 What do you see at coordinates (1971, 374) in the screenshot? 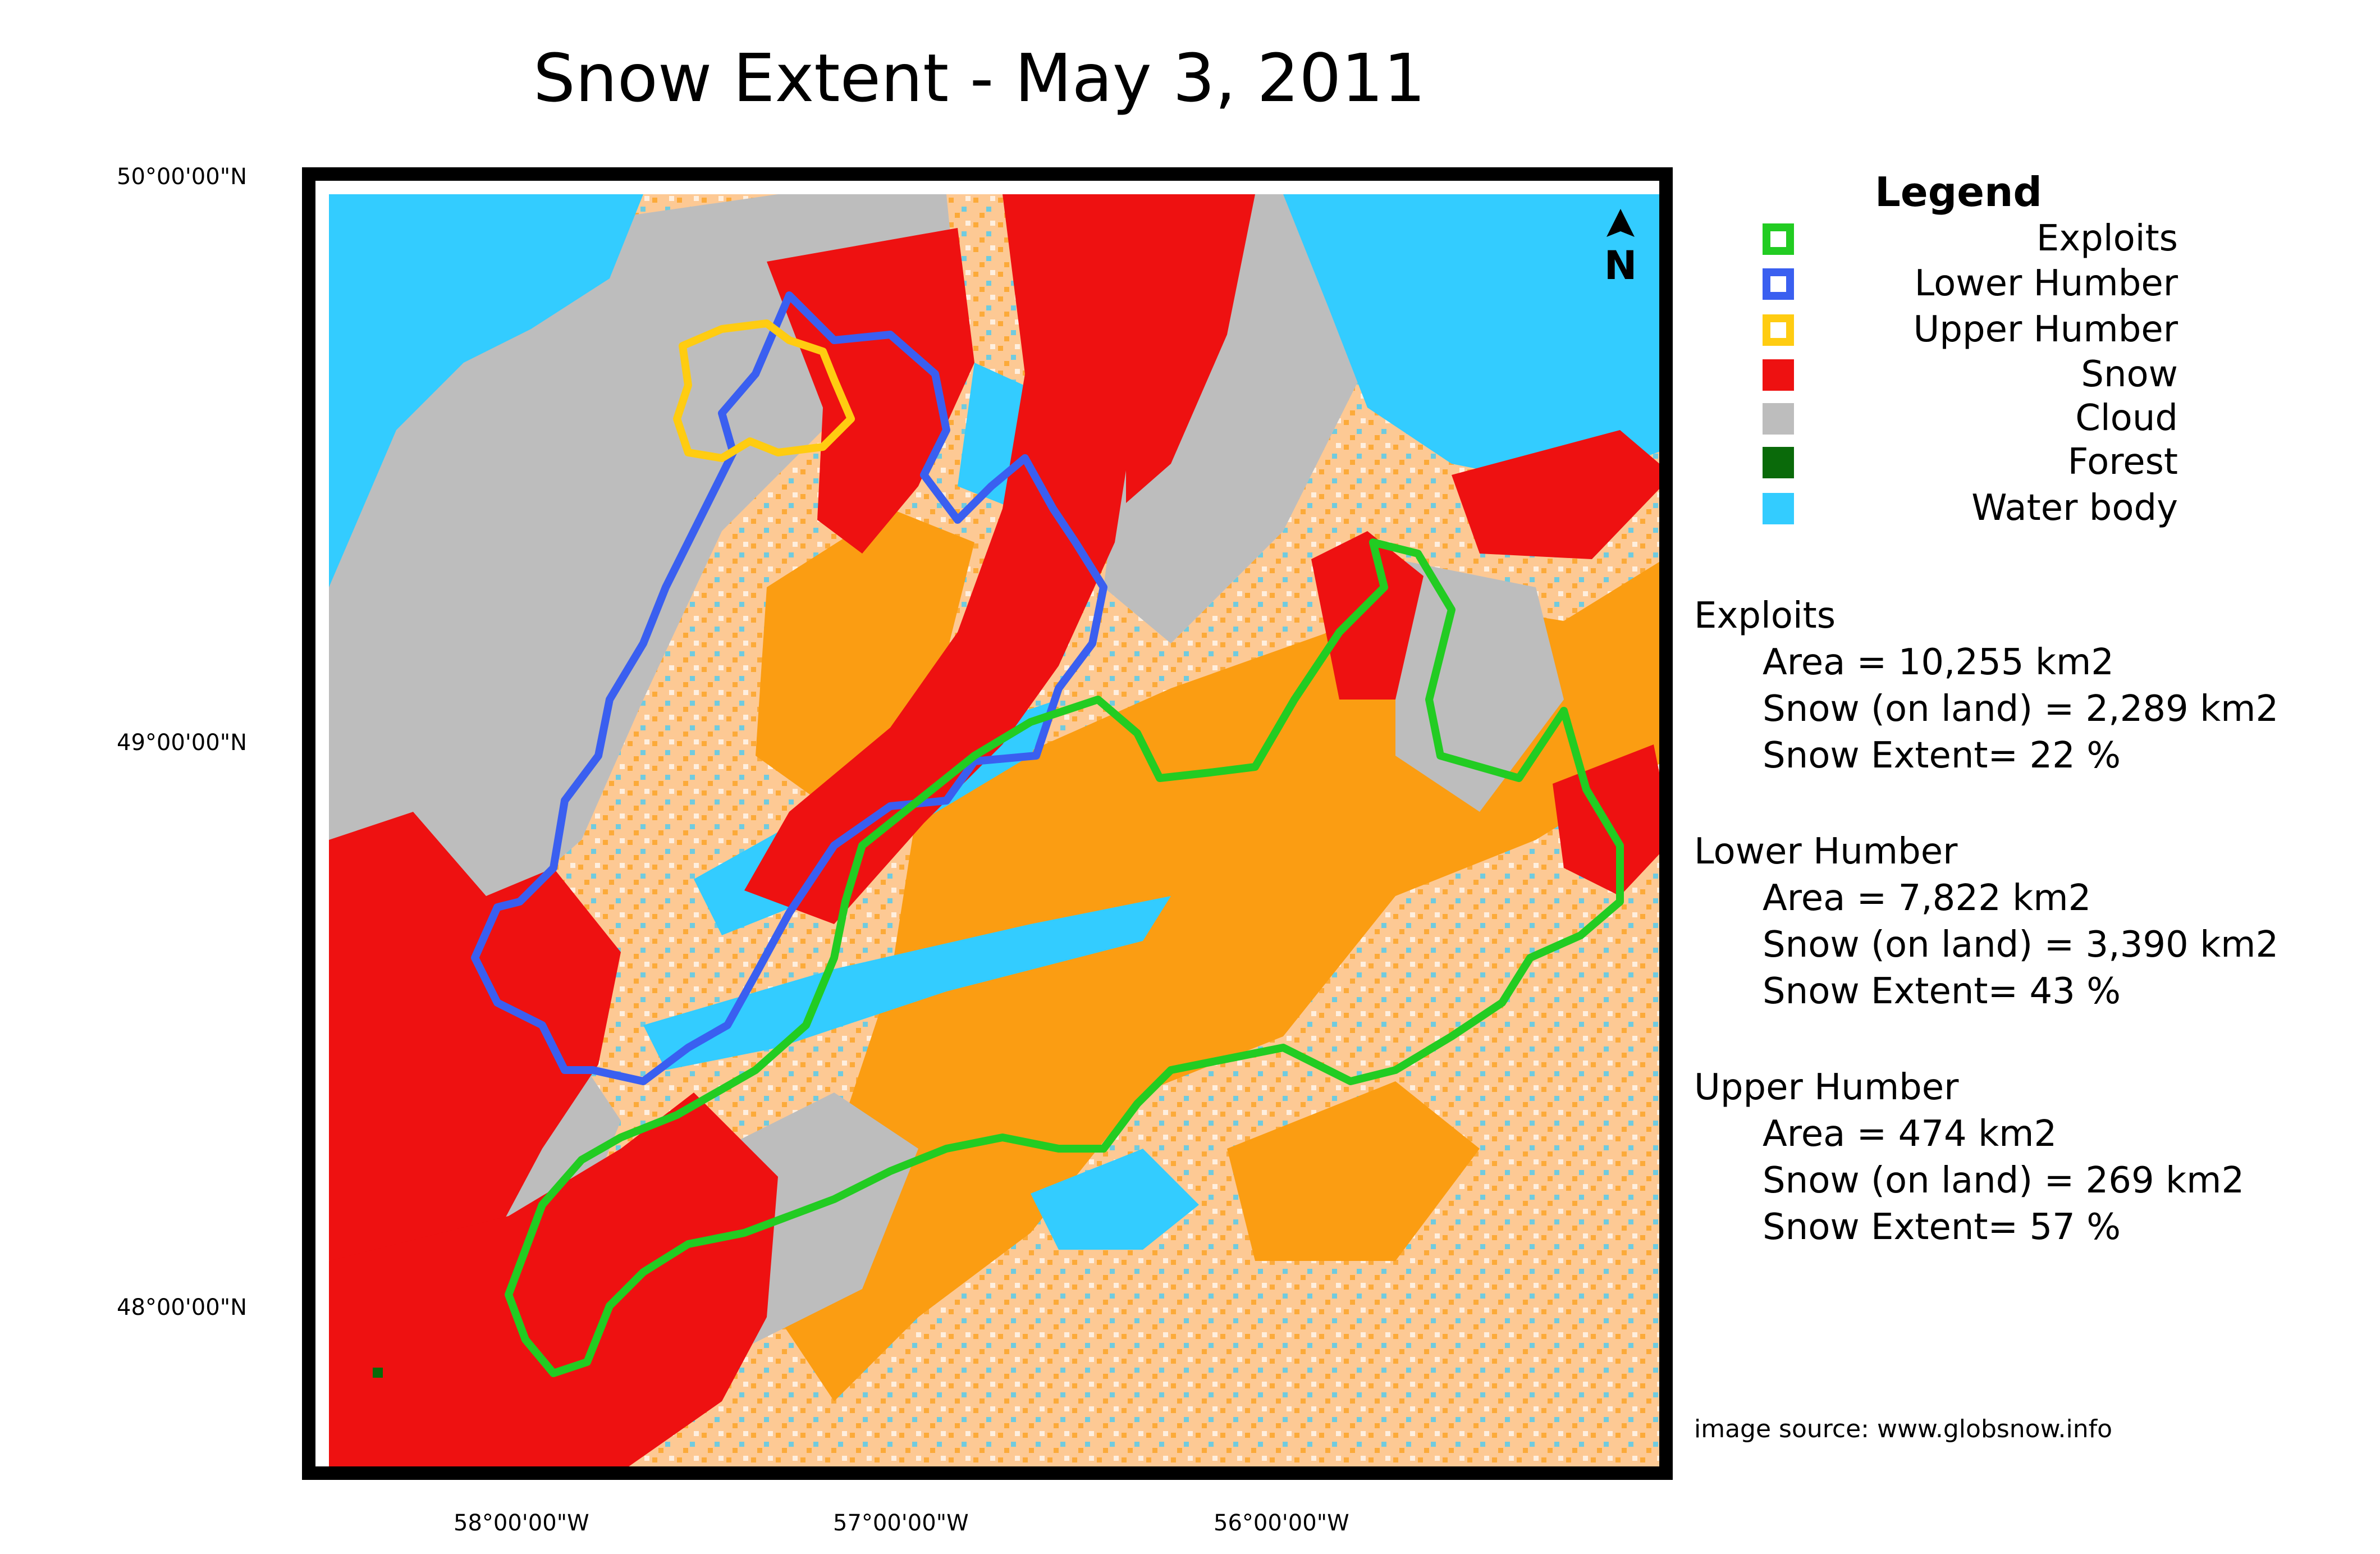
I see `legend-item: Snow` at bounding box center [1971, 374].